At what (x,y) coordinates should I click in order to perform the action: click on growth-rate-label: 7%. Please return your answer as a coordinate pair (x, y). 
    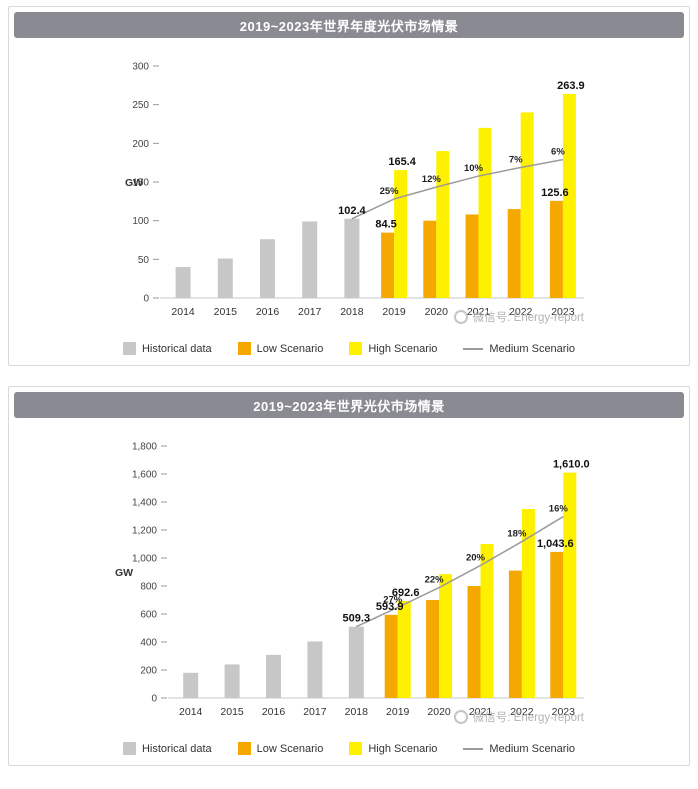
    Looking at the image, I should click on (516, 159).